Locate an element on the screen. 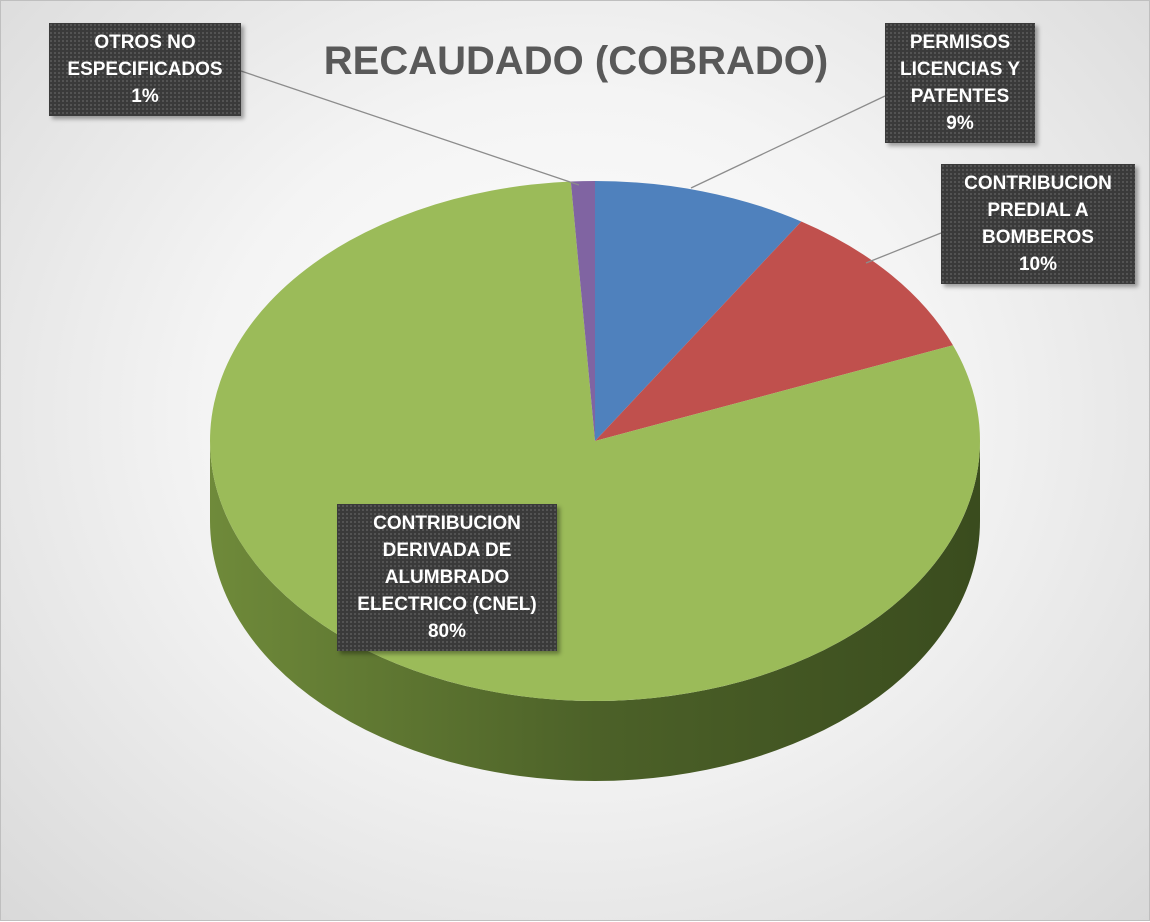 The width and height of the screenshot is (1150, 922). value-label: 9% is located at coordinates (960, 123).